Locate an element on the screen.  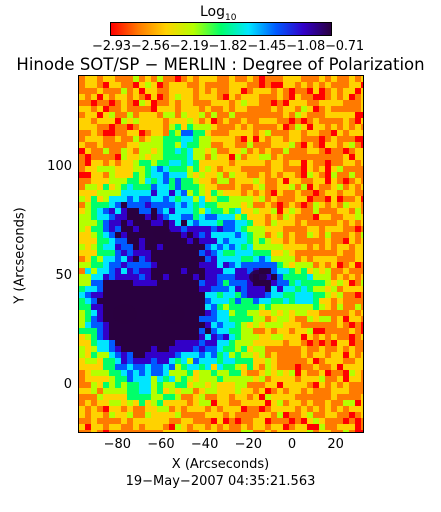
colorbar-tick-6: −0.71 is located at coordinates (344, 46).